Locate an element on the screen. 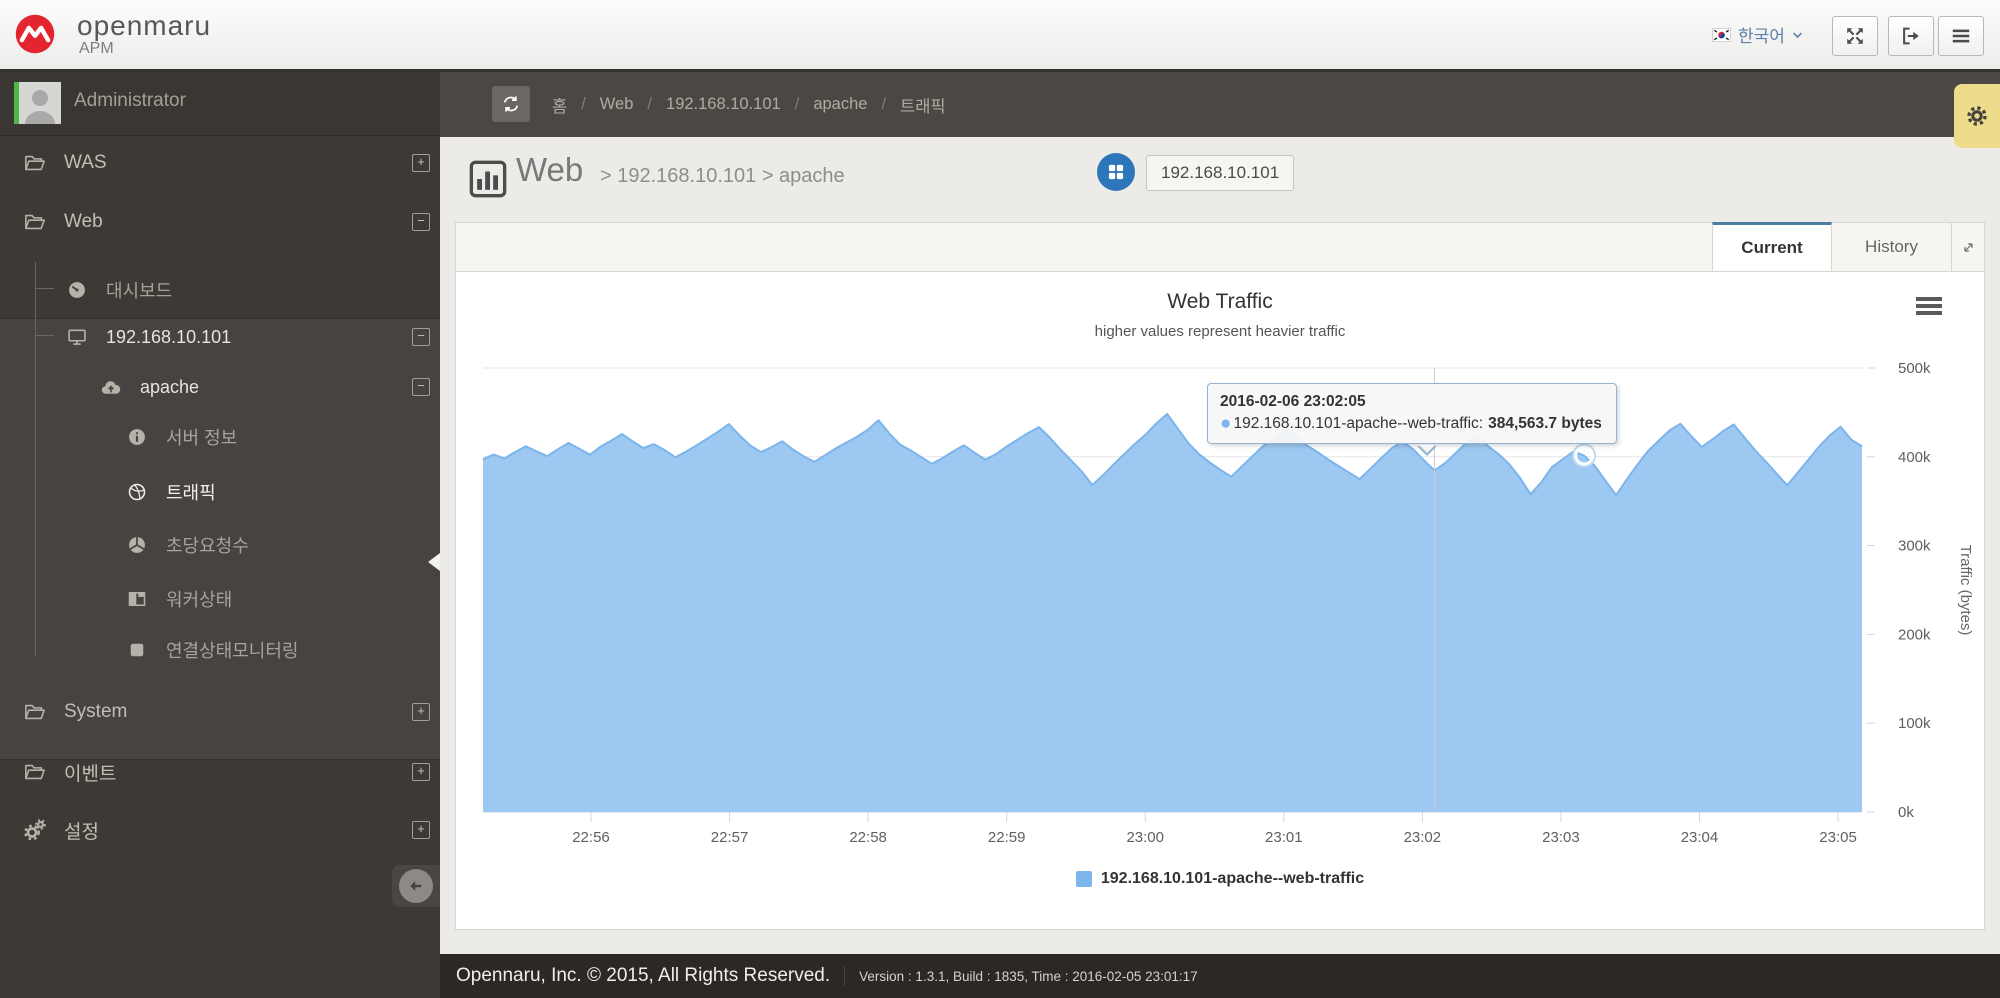  tooltip-arrow is located at coordinates (1427, 449).